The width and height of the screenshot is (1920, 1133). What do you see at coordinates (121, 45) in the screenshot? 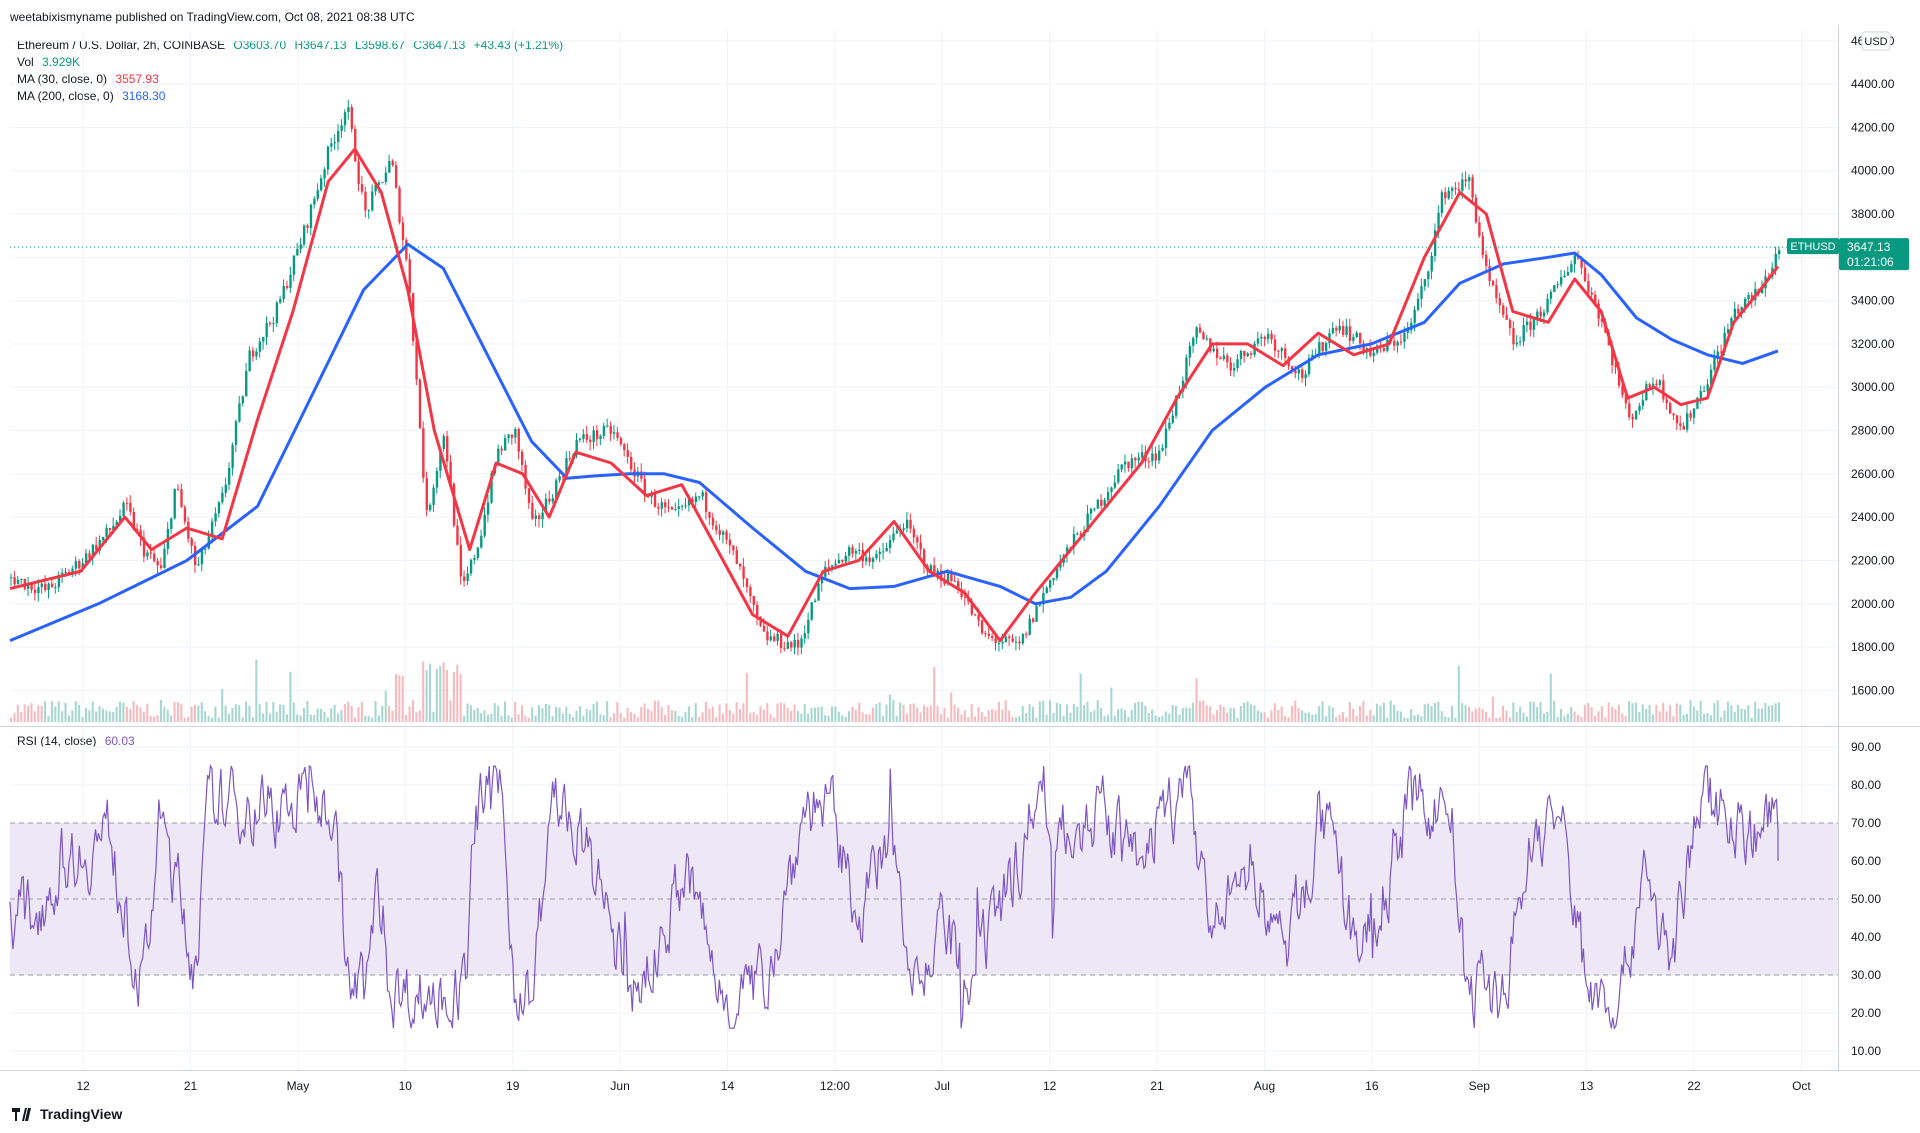
I see `symbol-name: Ethereum / U.S. Dollar, 2h, COINBASE` at bounding box center [121, 45].